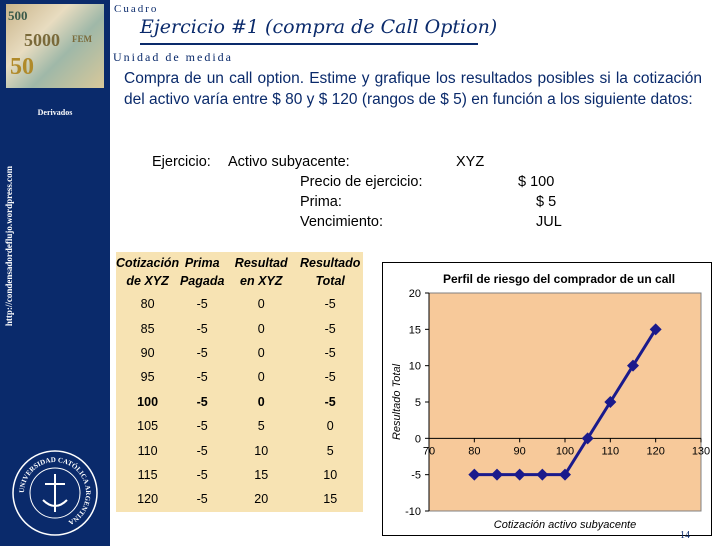 Image resolution: width=728 pixels, height=546 pixels. I want to click on x-tick-label: 120, so click(655, 451).